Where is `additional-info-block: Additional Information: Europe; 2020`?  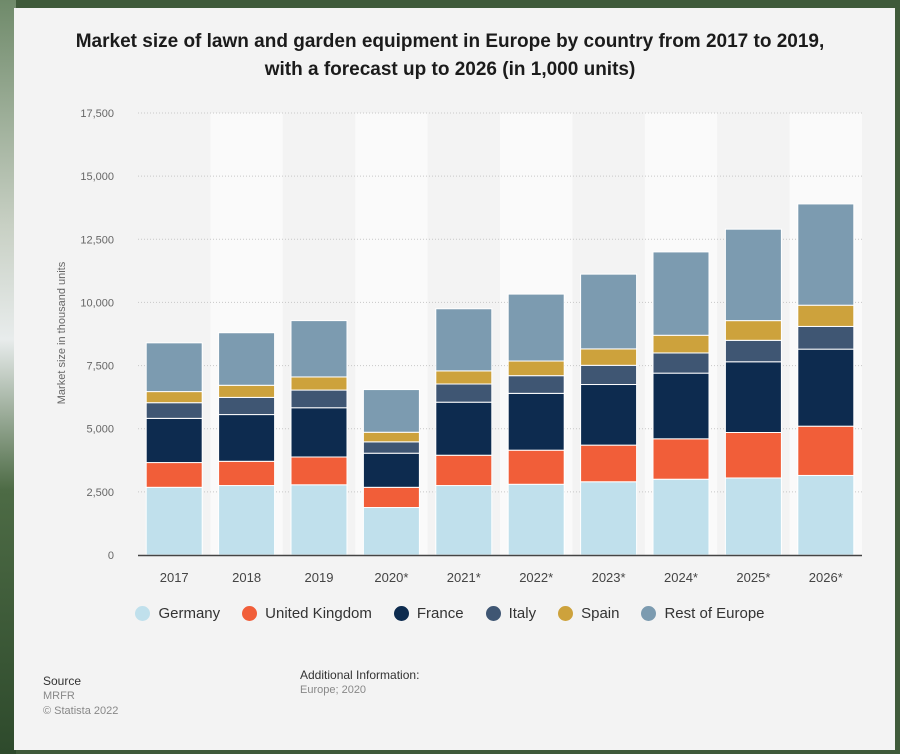
additional-info-block: Additional Information: Europe; 2020 is located at coordinates (359, 683).